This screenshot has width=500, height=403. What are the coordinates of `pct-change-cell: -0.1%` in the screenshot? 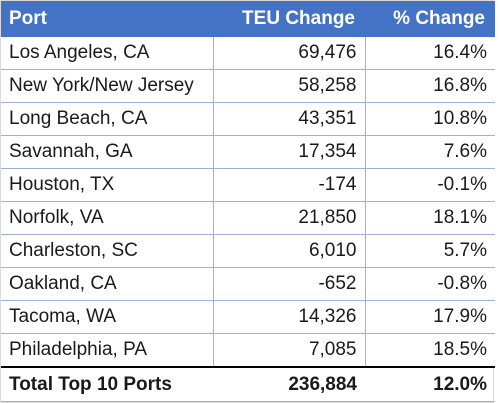 It's located at (430, 185).